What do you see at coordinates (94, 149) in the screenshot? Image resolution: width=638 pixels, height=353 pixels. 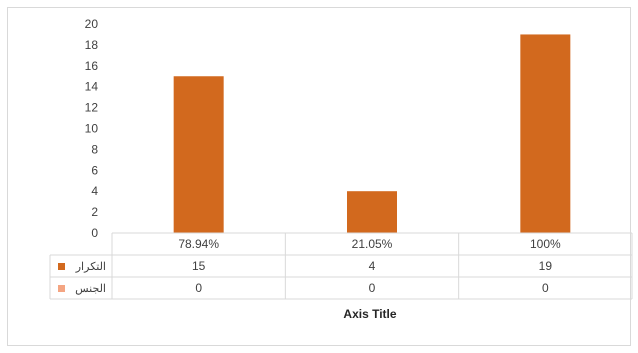 I see `y-tick-label: 8` at bounding box center [94, 149].